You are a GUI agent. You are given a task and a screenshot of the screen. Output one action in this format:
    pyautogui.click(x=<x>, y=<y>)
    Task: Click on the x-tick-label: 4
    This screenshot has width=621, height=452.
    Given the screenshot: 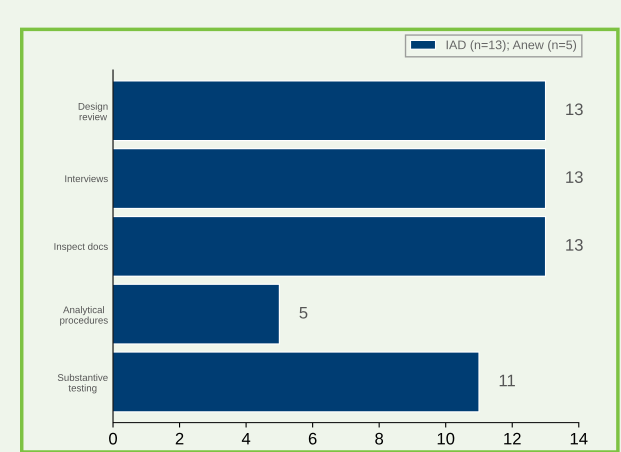 What is the action you would take?
    pyautogui.click(x=246, y=438)
    